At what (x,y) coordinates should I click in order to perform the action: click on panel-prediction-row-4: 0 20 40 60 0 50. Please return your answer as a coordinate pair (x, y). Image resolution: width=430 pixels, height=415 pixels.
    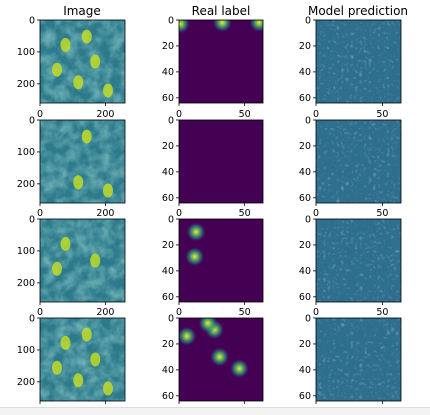
    Looking at the image, I should click on (350, 355).